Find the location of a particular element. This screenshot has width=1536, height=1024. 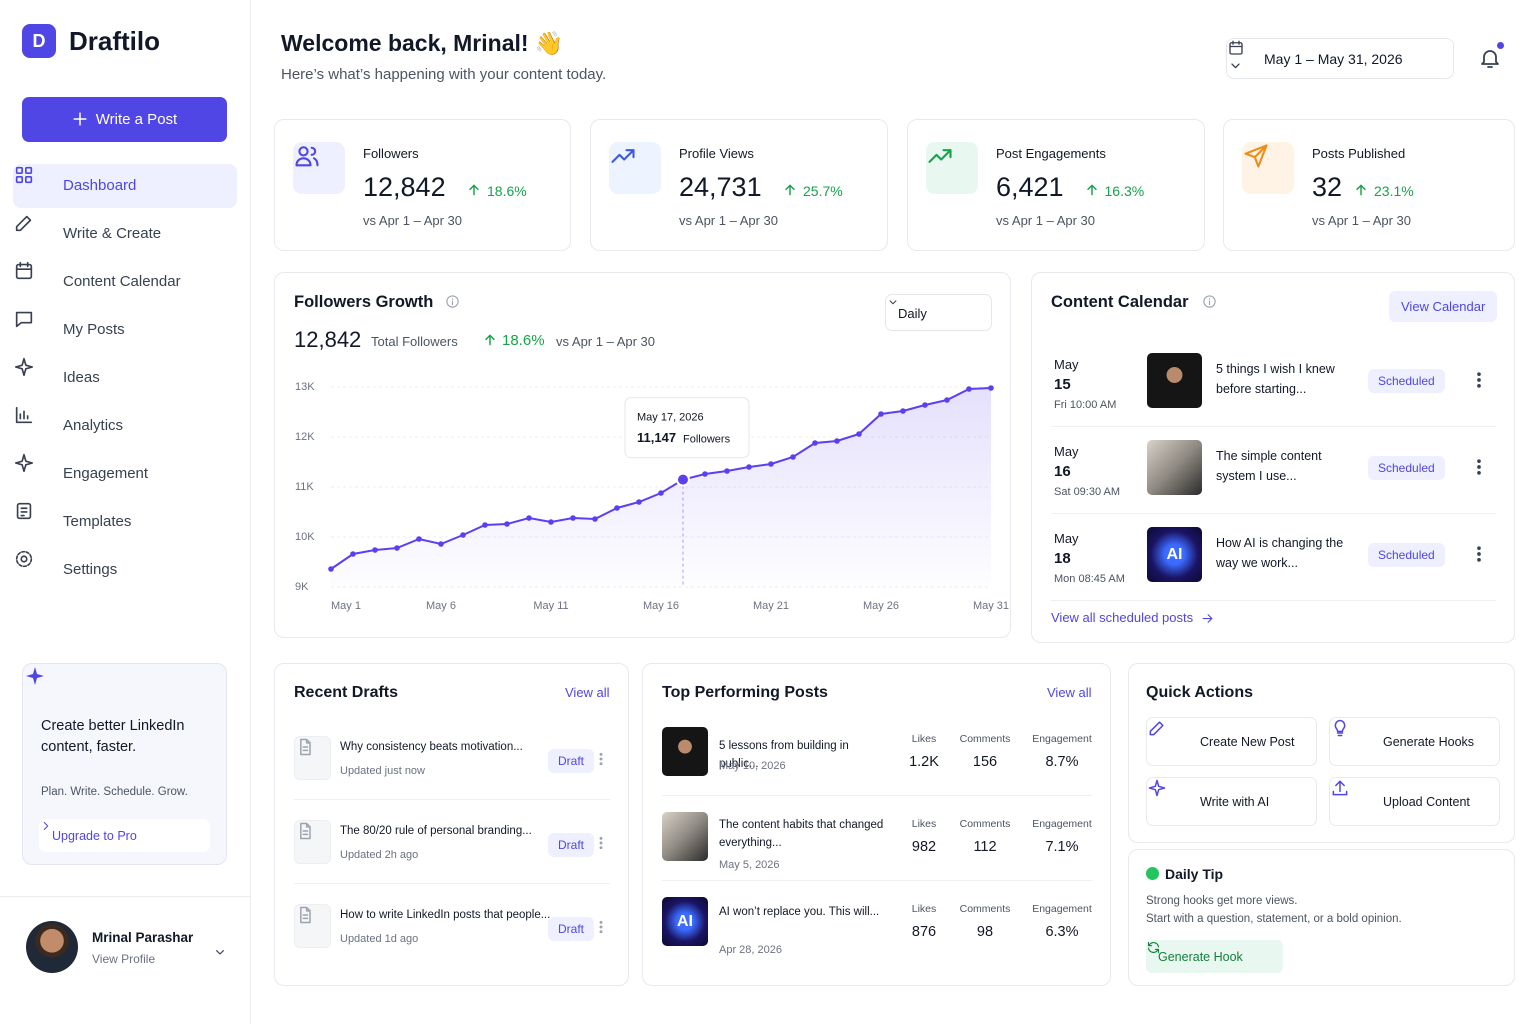

nav-item: My Posts is located at coordinates (125, 330).